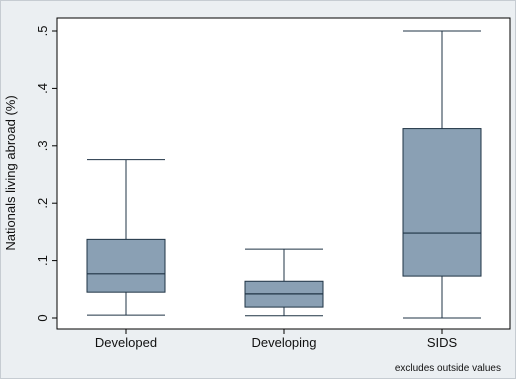  Describe the element at coordinates (126, 265) in the screenshot. I see `box-developed` at that location.